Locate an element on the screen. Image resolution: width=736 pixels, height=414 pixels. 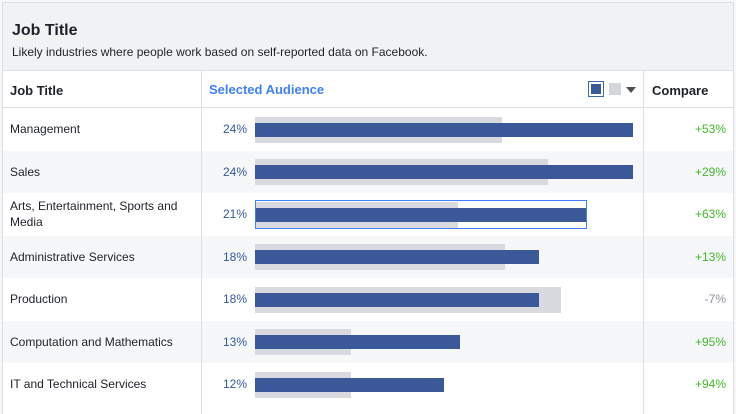
selected-audience-toggle-icon is located at coordinates (596, 89).